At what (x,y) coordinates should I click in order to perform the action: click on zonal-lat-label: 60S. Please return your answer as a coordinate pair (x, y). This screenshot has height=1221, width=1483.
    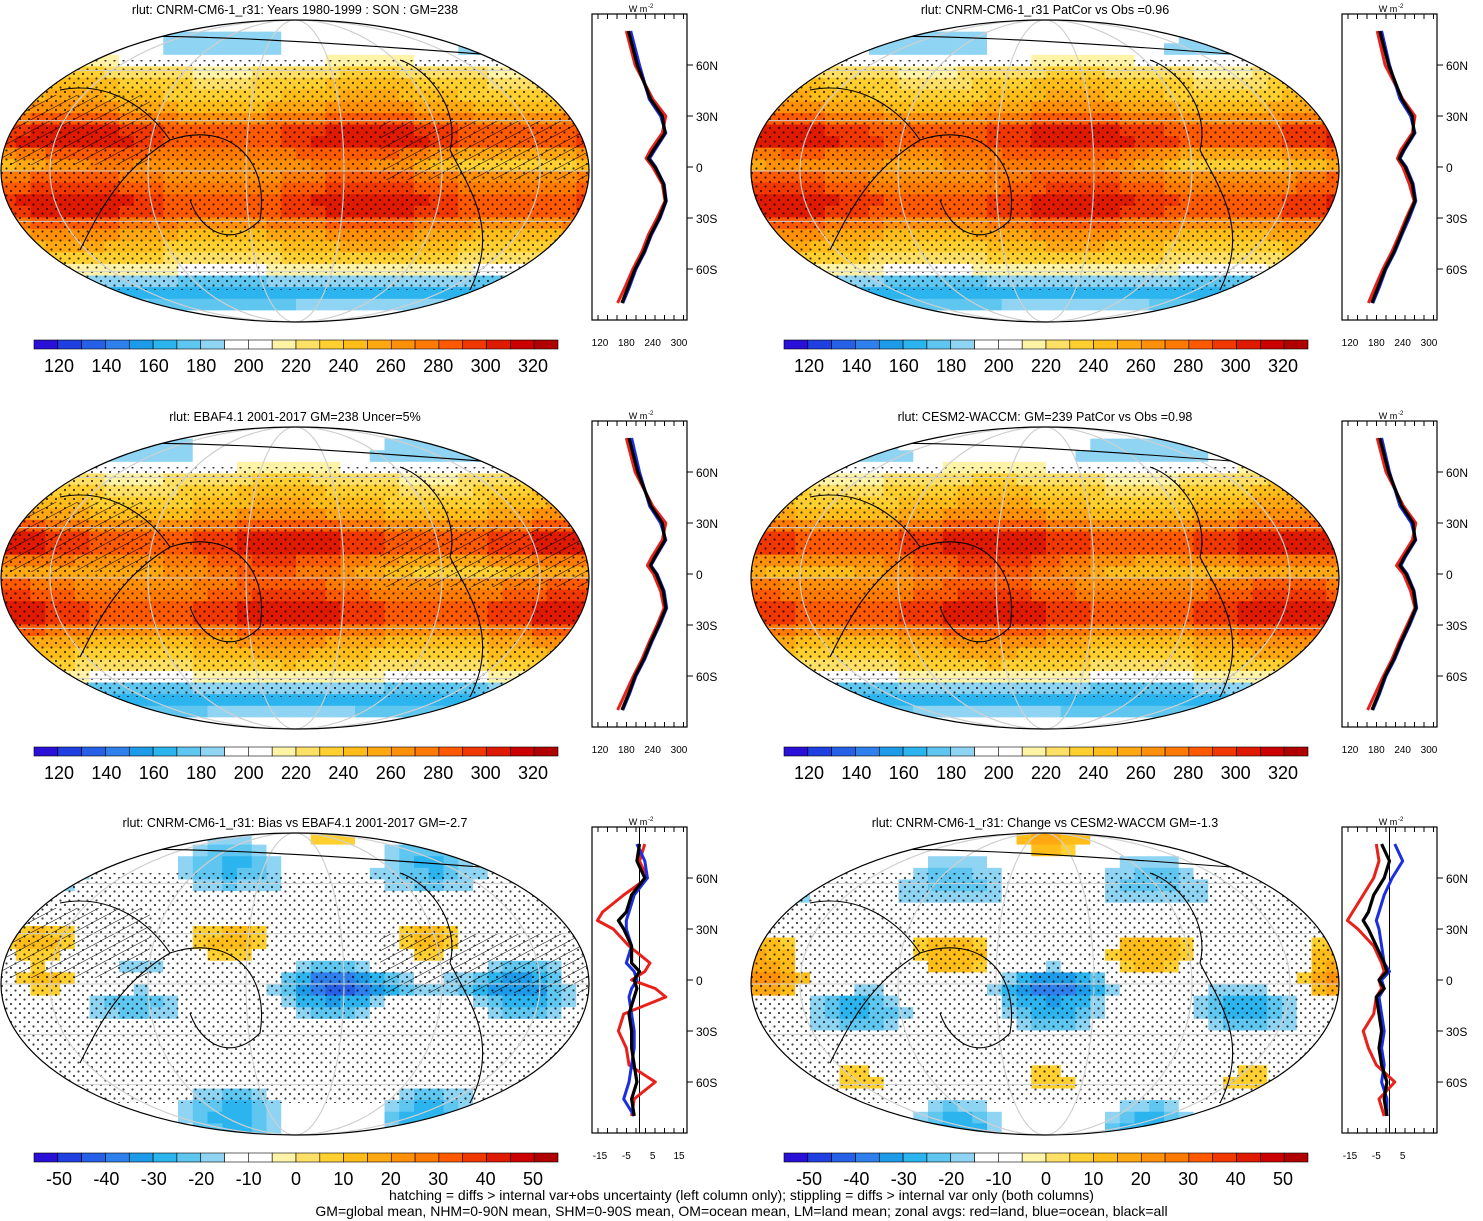
    Looking at the image, I should click on (706, 1083).